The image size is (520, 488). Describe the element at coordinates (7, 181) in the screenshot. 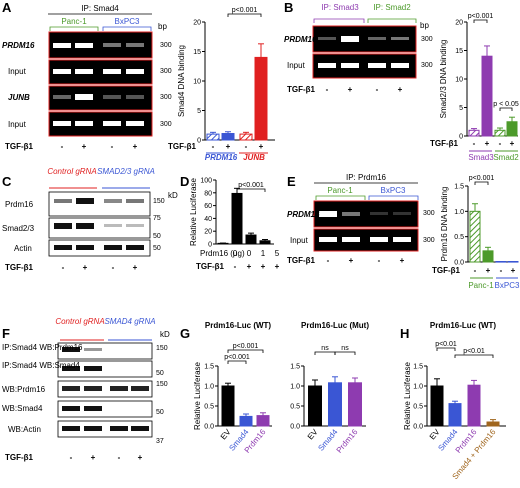

I see `panel-letter-c: C` at that location.